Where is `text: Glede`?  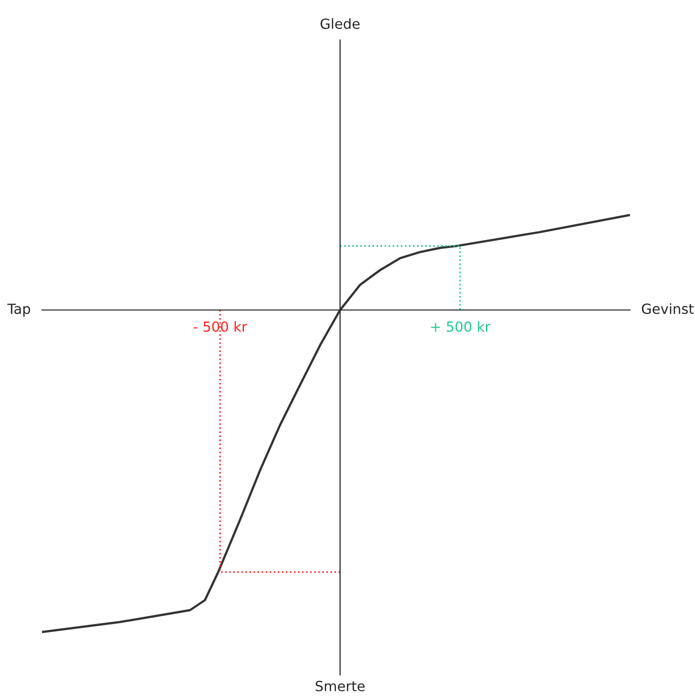 text: Glede is located at coordinates (340, 23).